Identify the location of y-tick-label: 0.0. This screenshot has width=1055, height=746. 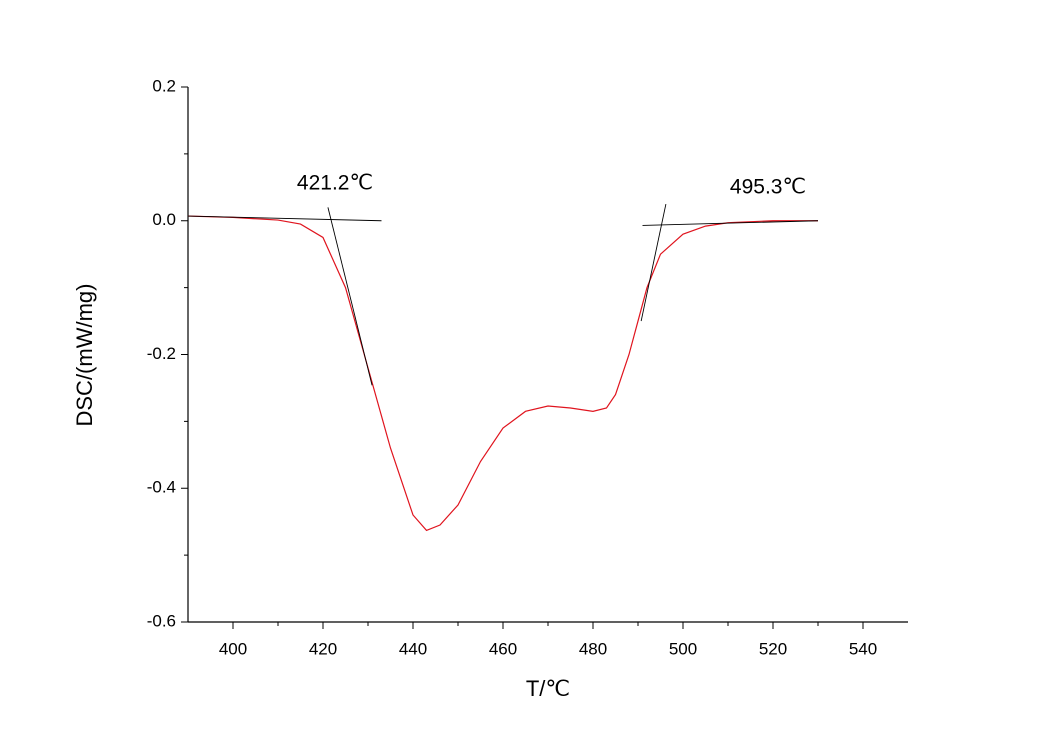
(164, 219).